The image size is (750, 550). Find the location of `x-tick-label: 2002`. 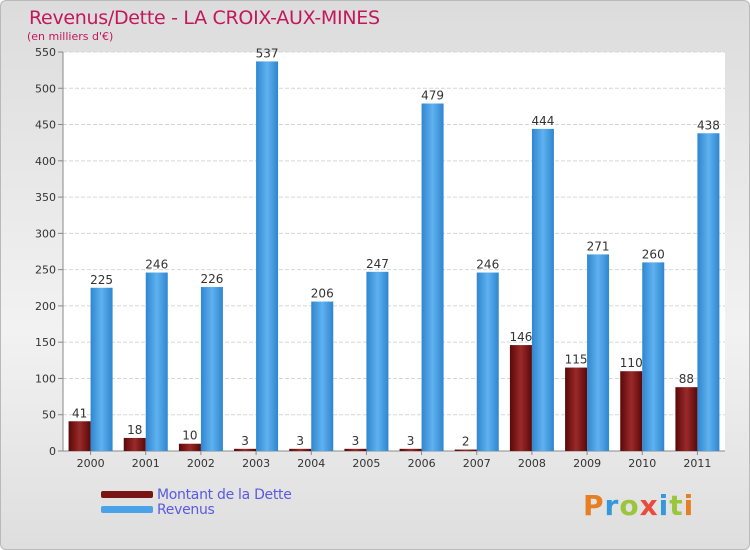

x-tick-label: 2002 is located at coordinates (201, 463).